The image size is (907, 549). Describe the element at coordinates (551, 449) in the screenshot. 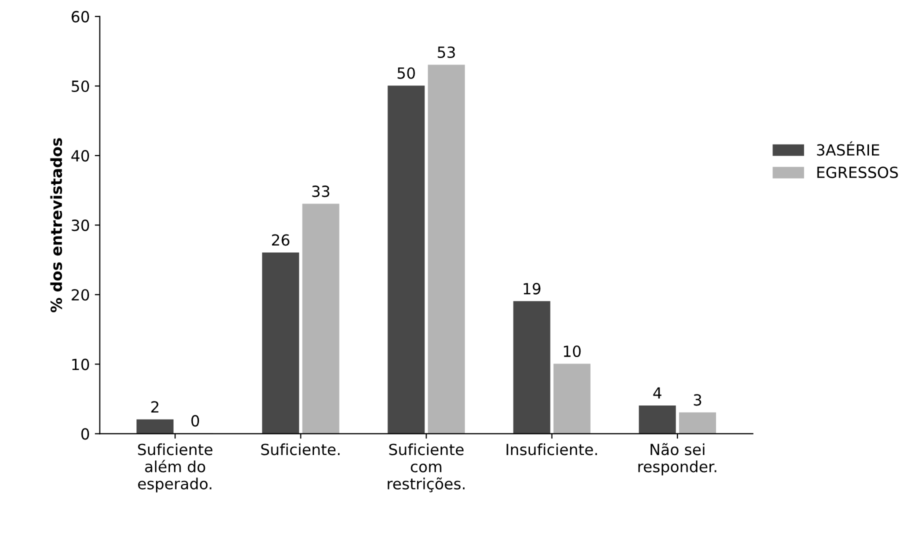

I see `x-tick-label: Insuficiente.` at that location.